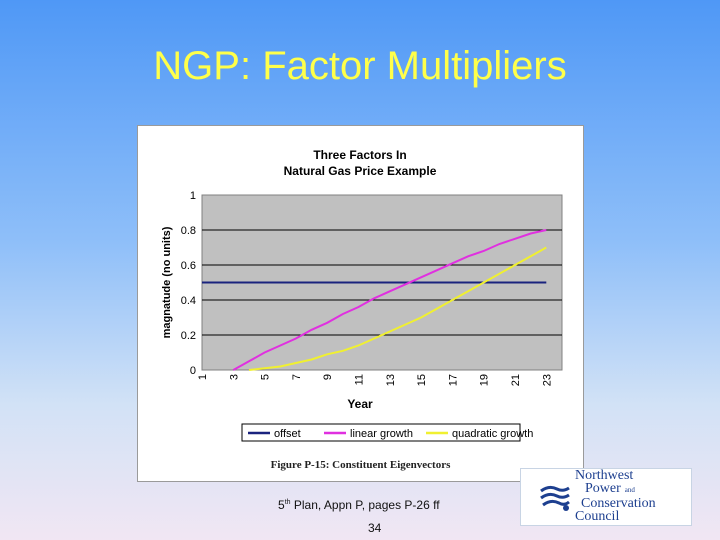 The height and width of the screenshot is (540, 720). What do you see at coordinates (188, 266) in the screenshot?
I see `y-tick-label: 0.6` at bounding box center [188, 266].